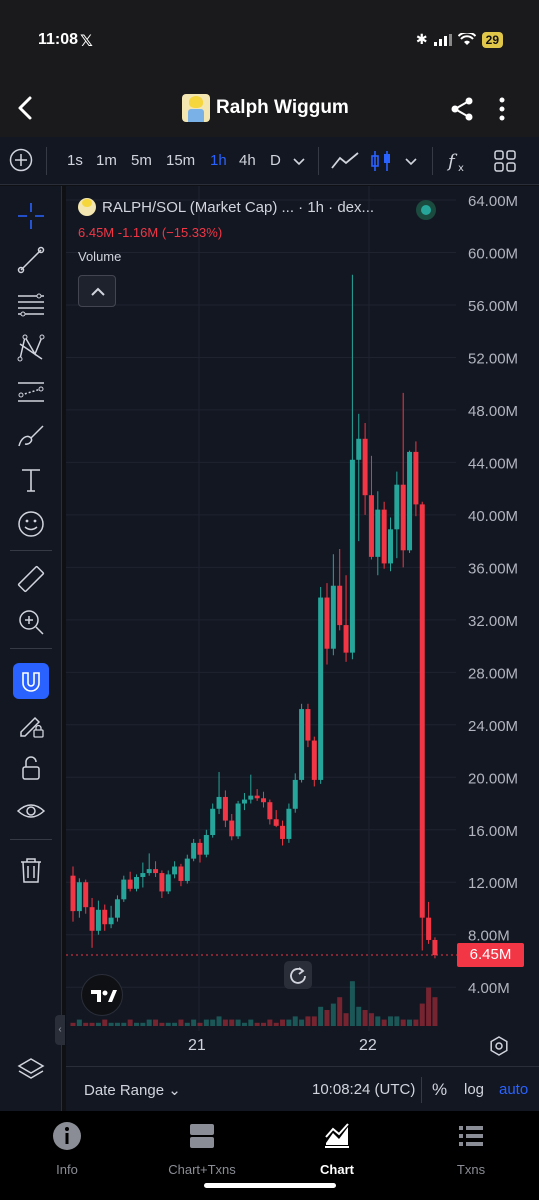 This screenshot has height=1200, width=539. I want to click on page-title: Ralph Wiggum, so click(282, 107).